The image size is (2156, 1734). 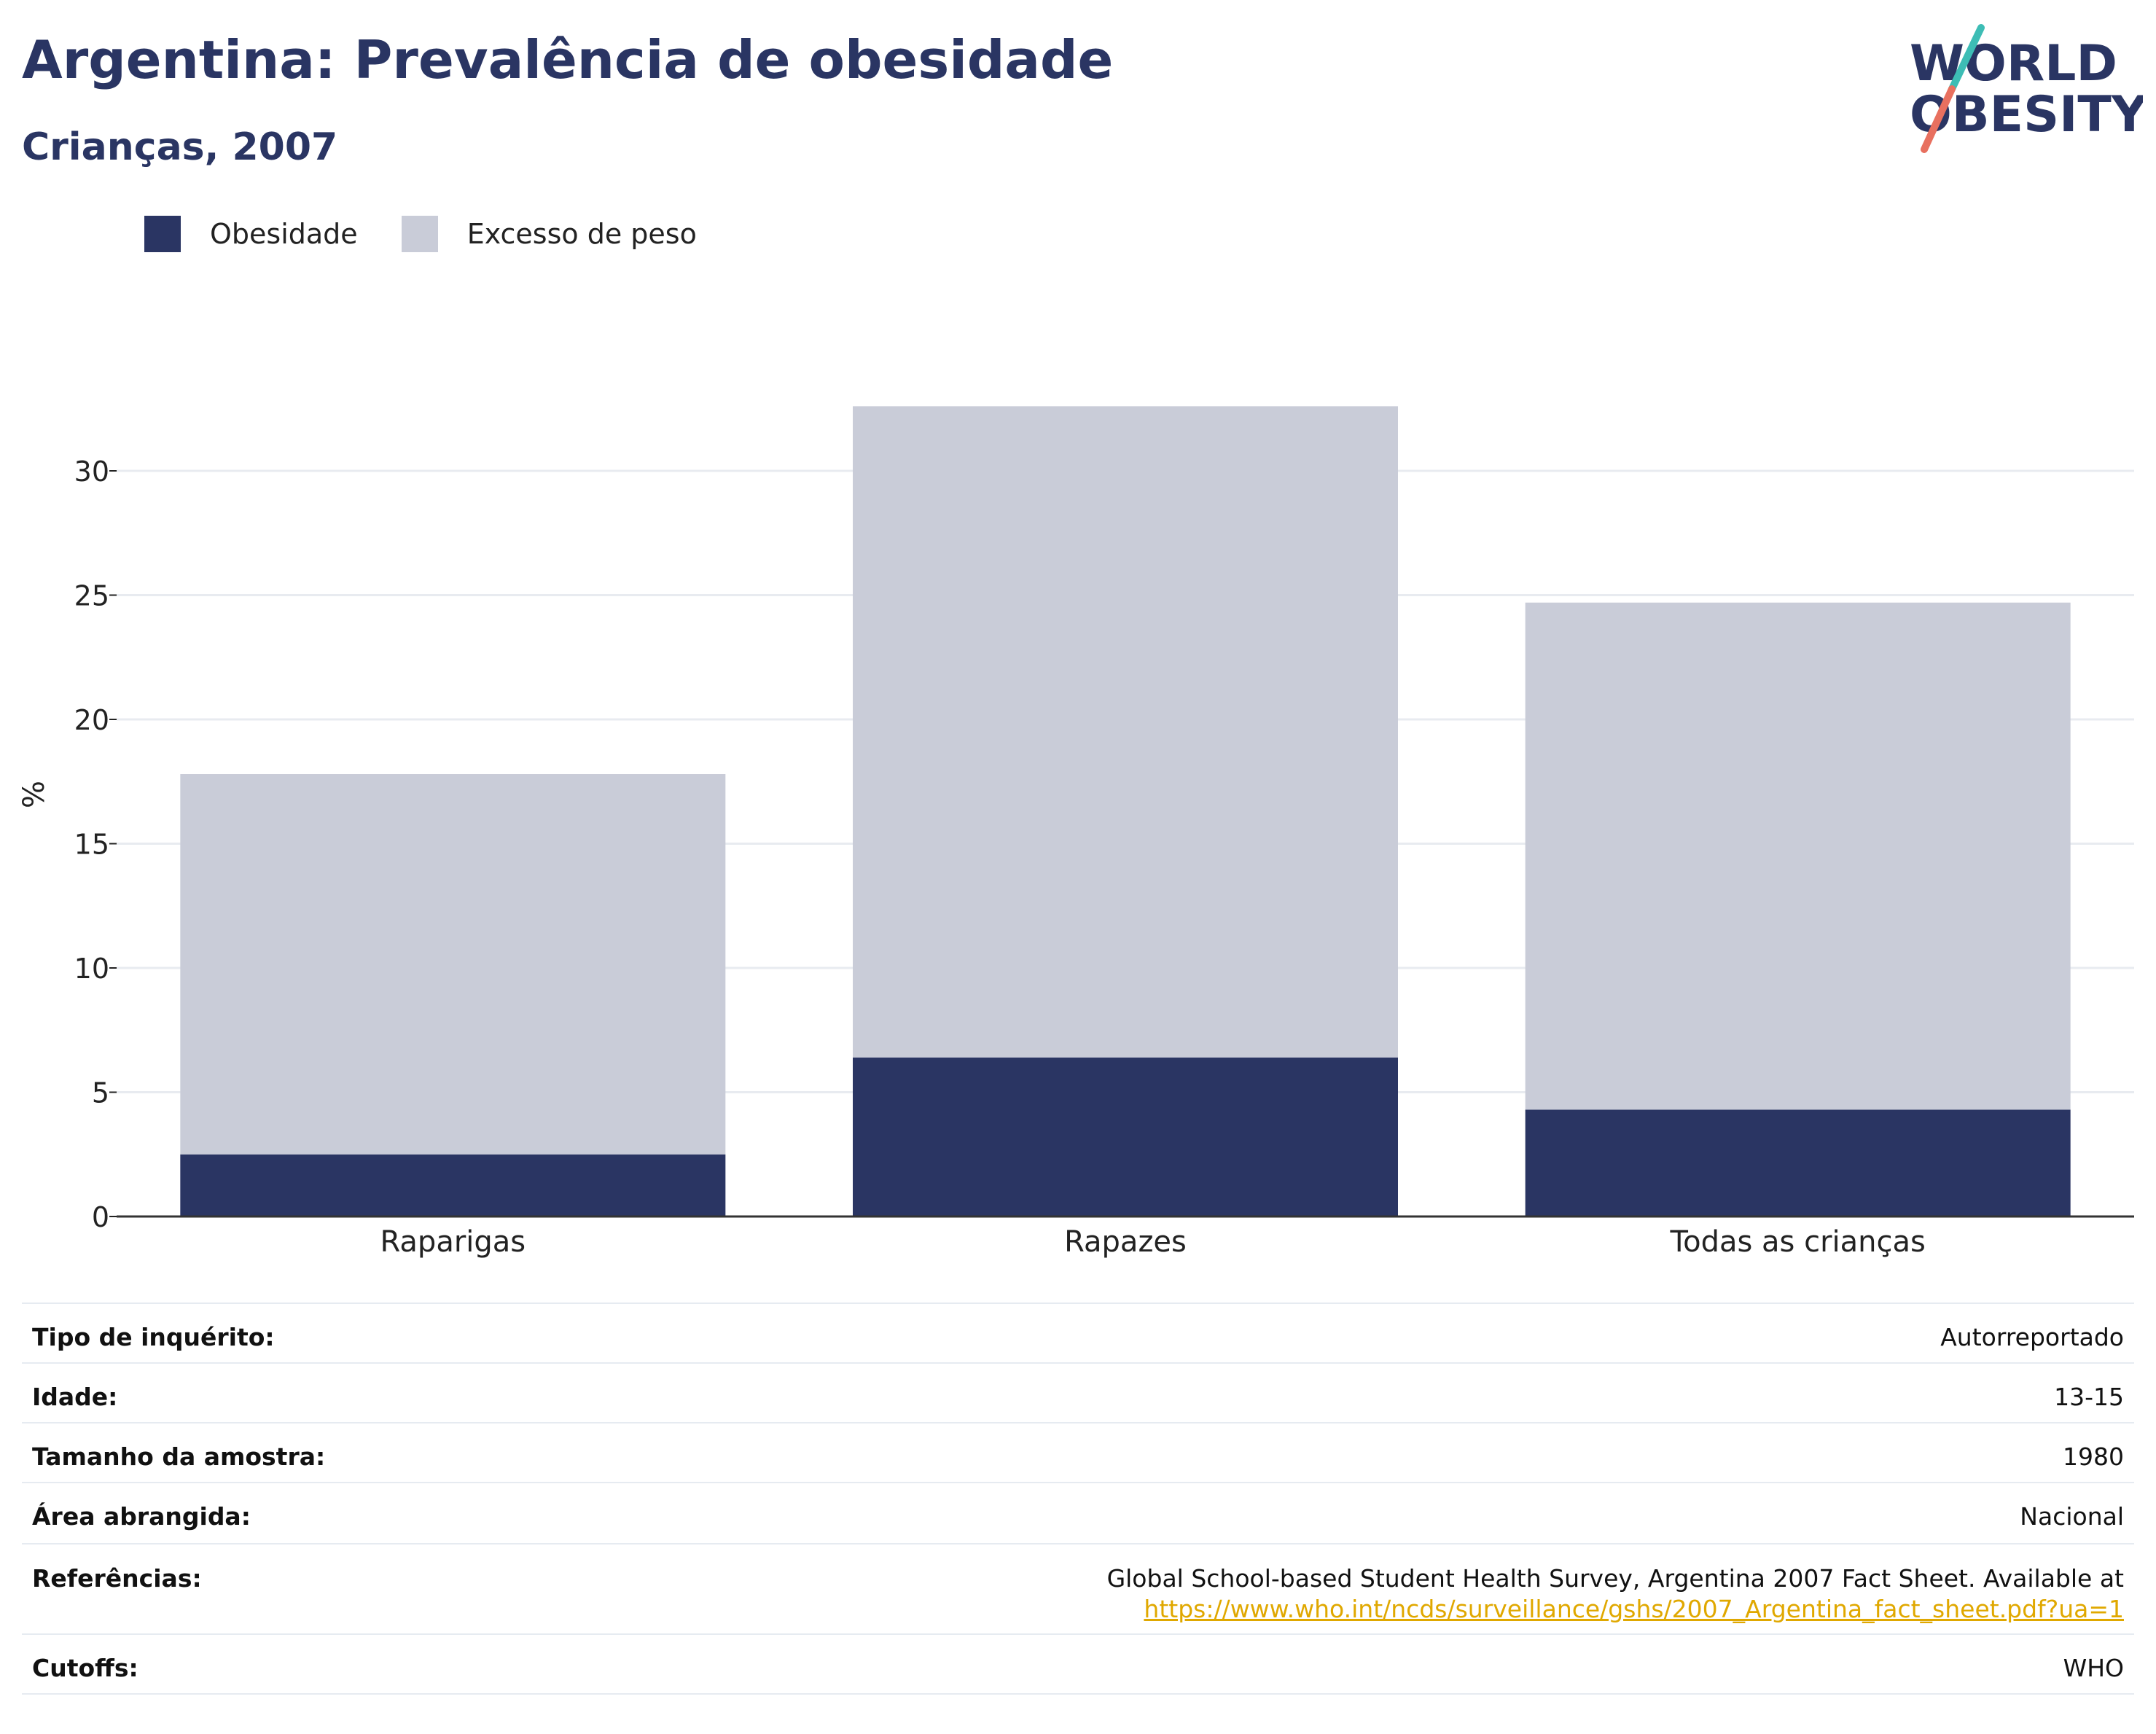 I want to click on y-tick-label-0: 0, so click(x=101, y=1217).